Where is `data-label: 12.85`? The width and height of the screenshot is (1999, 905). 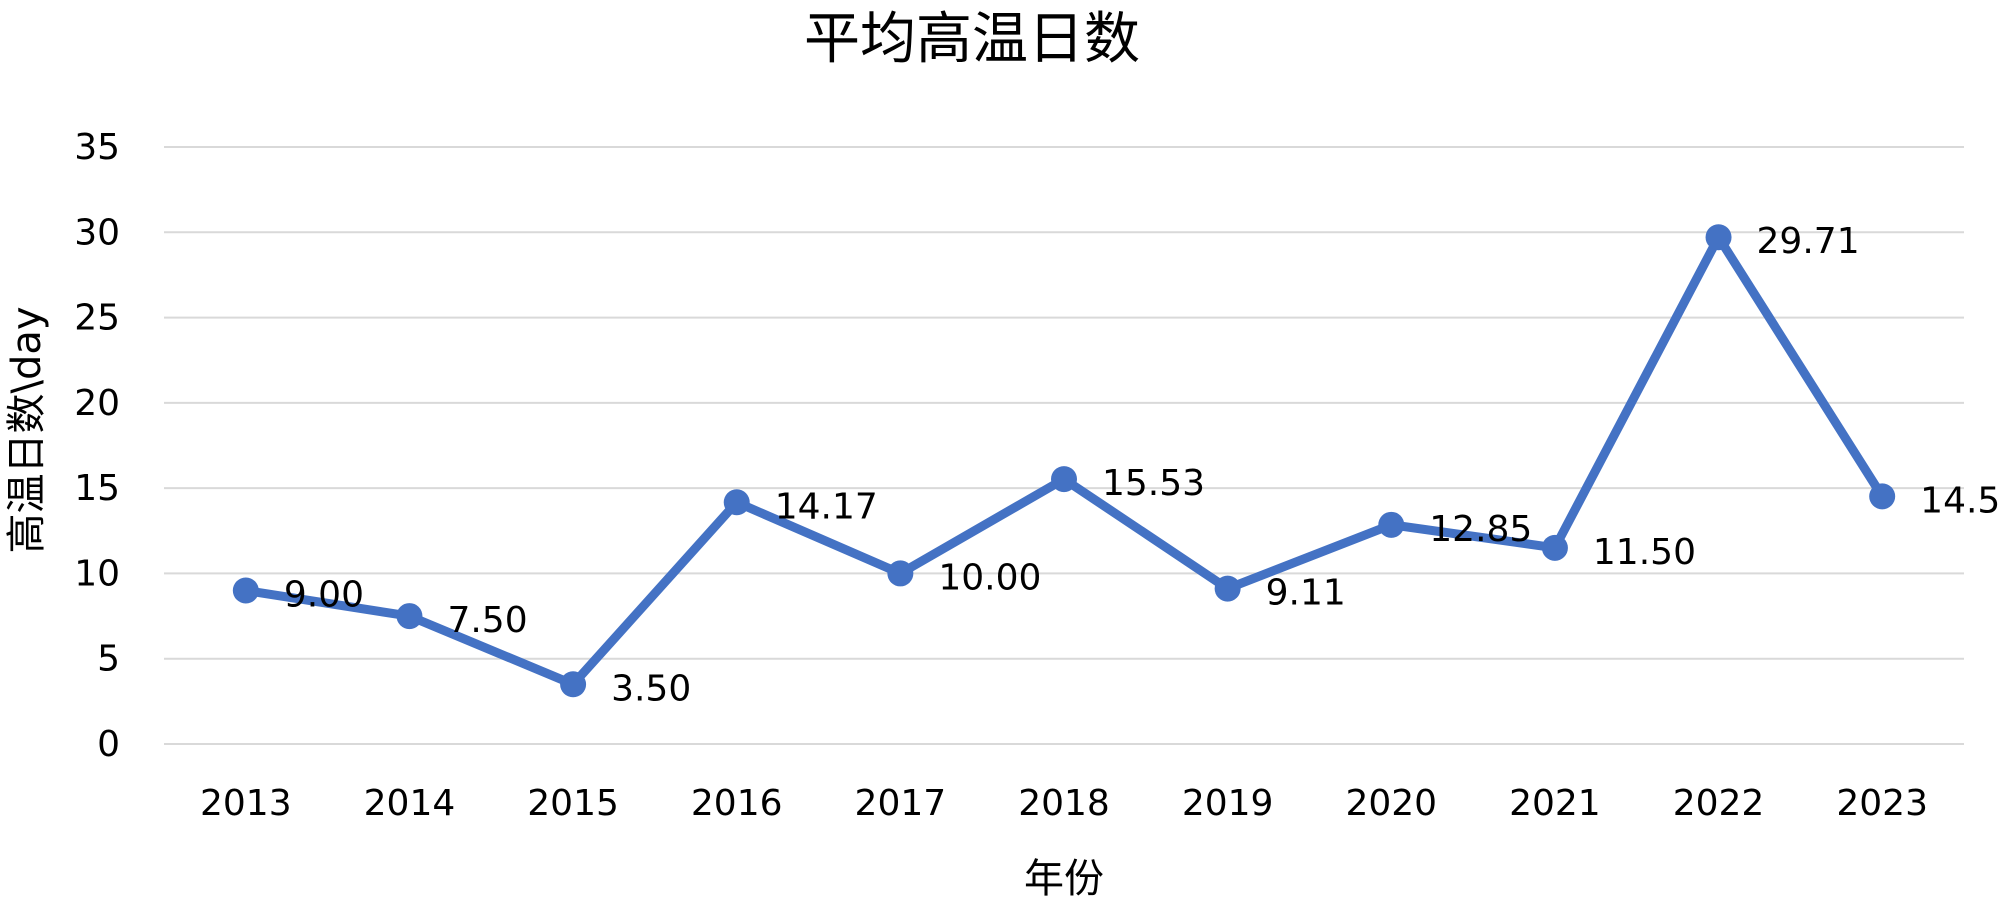 data-label: 12.85 is located at coordinates (1480, 529).